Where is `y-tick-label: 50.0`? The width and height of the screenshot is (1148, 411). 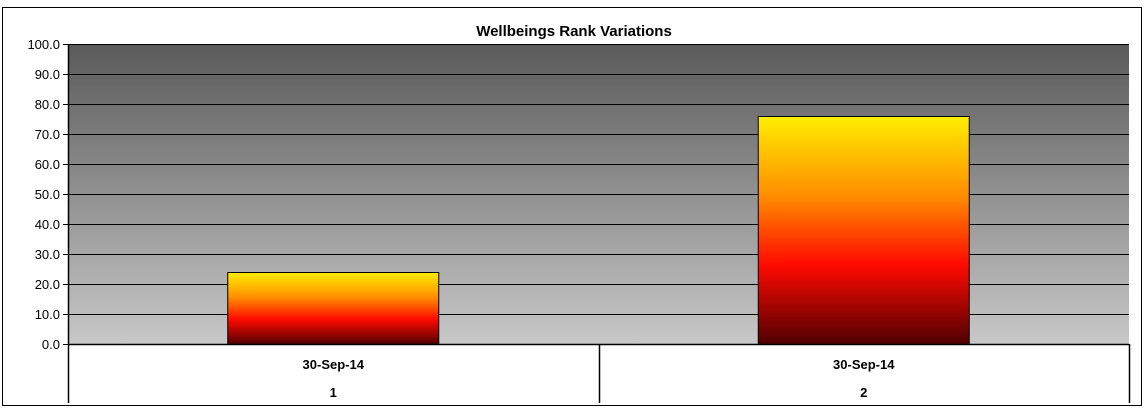 y-tick-label: 50.0 is located at coordinates (47, 194).